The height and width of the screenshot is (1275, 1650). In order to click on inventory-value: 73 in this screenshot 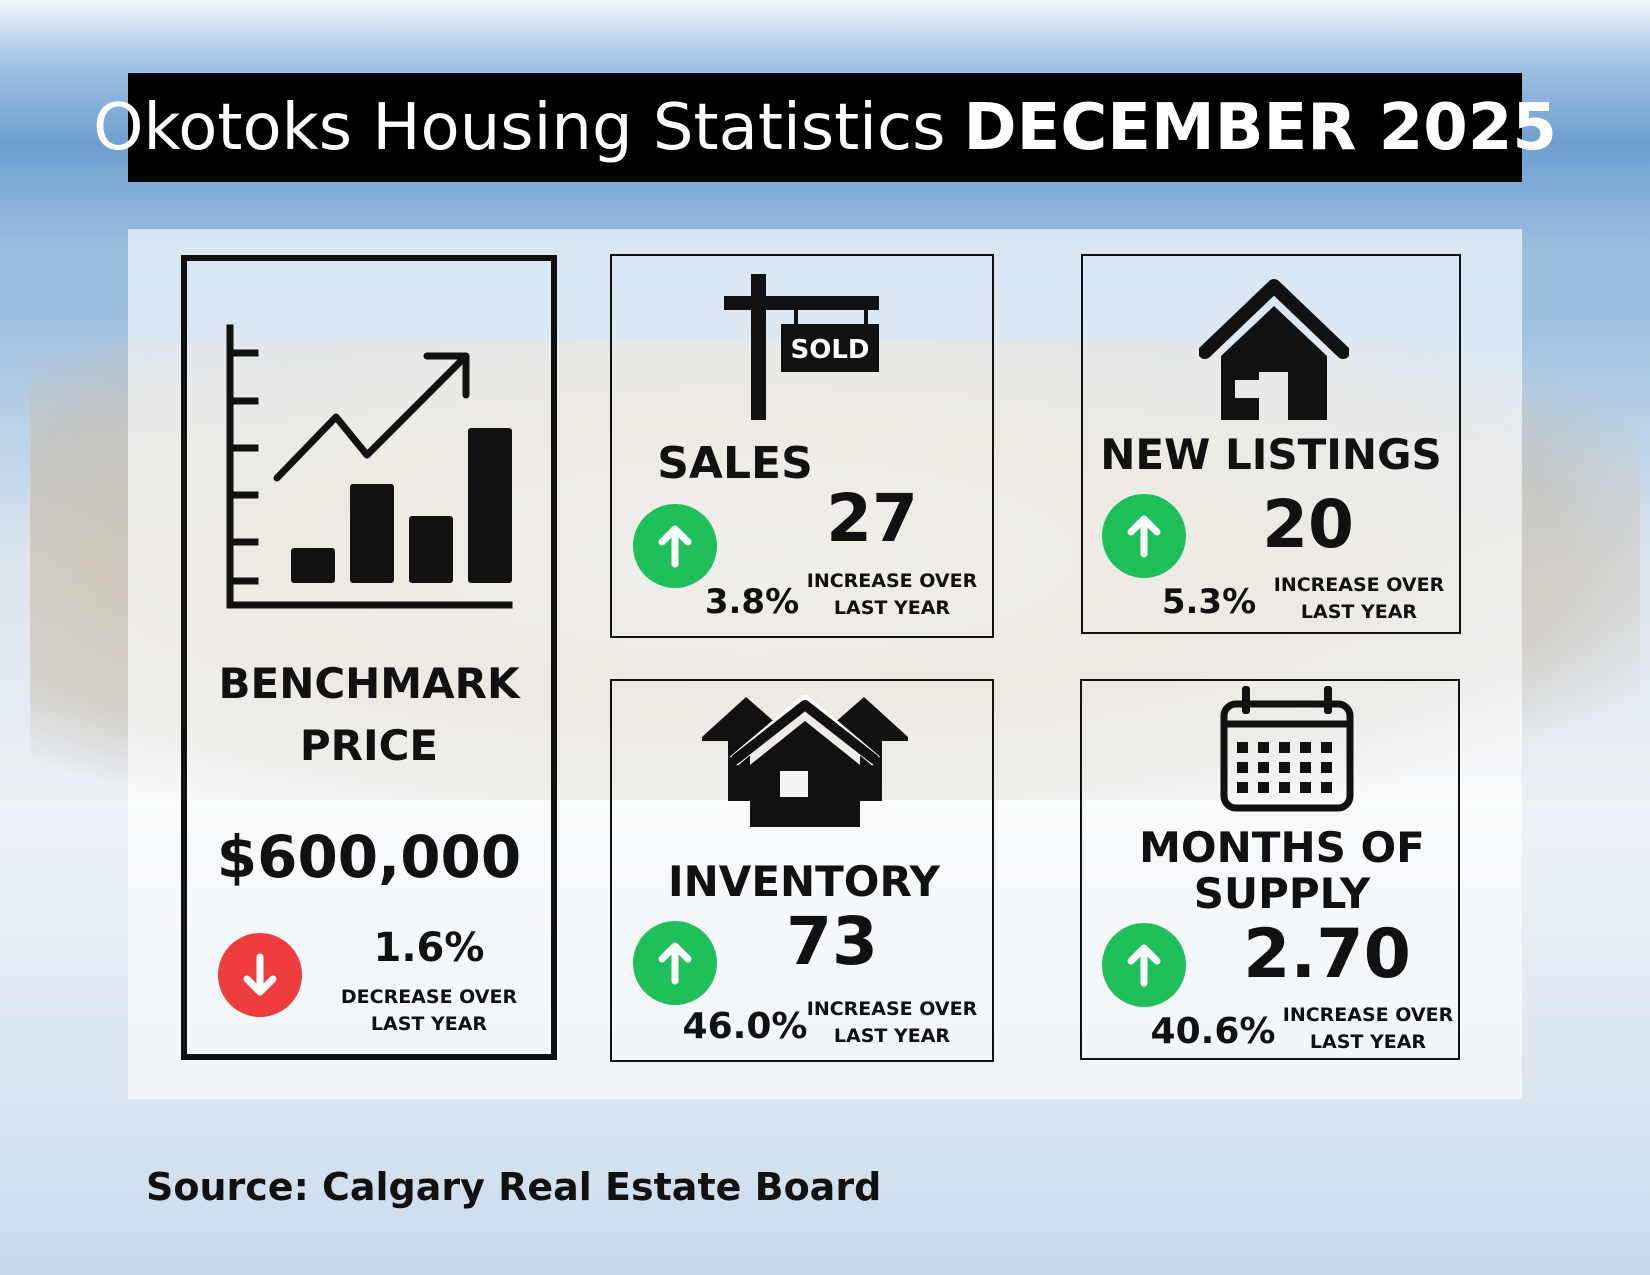, I will do `click(832, 941)`.